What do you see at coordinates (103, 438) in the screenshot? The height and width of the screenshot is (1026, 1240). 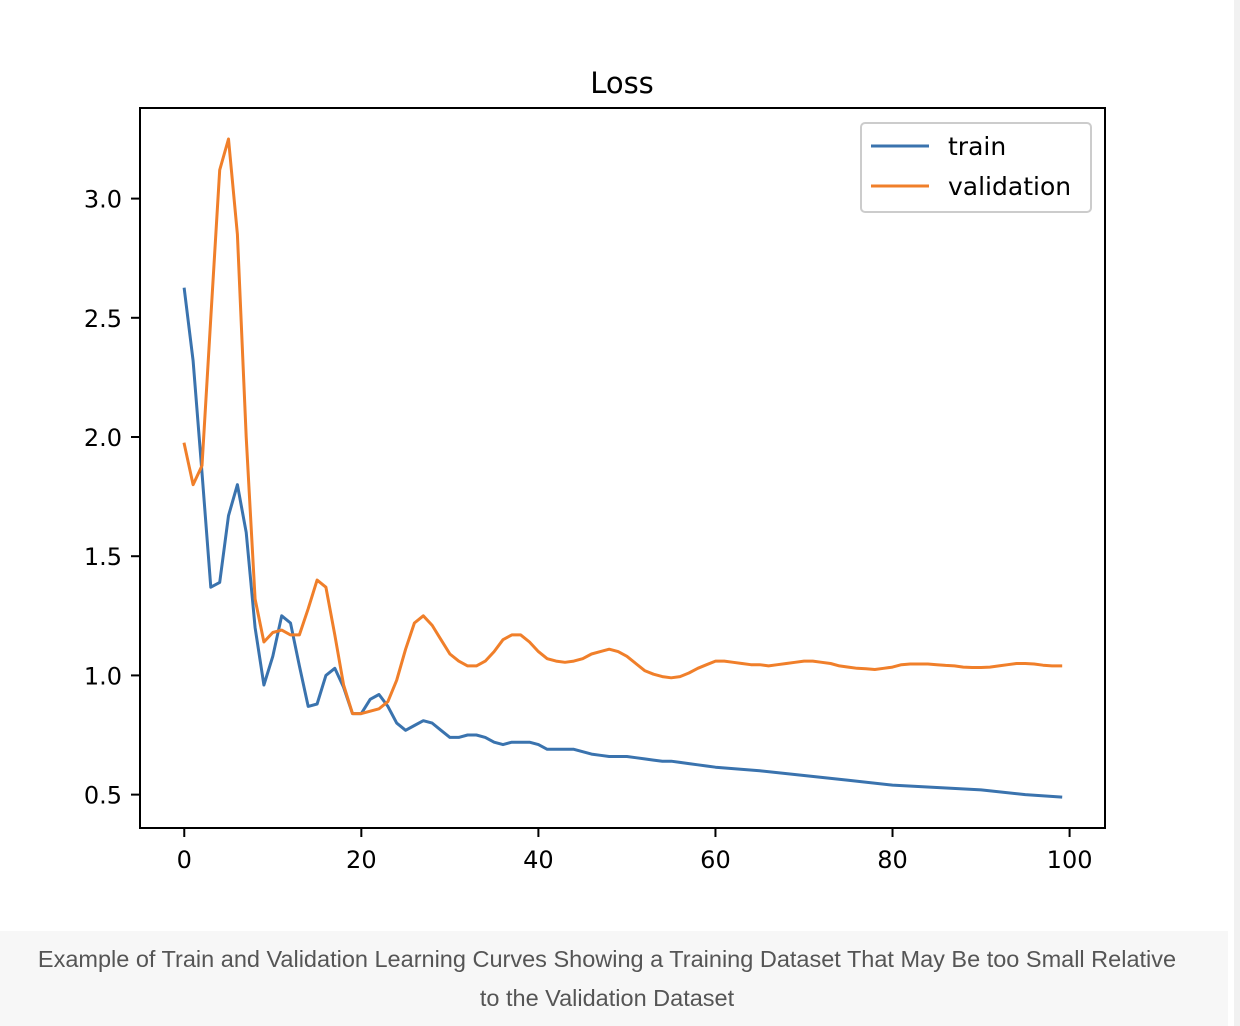 I see `y-tick-label: 2.0` at bounding box center [103, 438].